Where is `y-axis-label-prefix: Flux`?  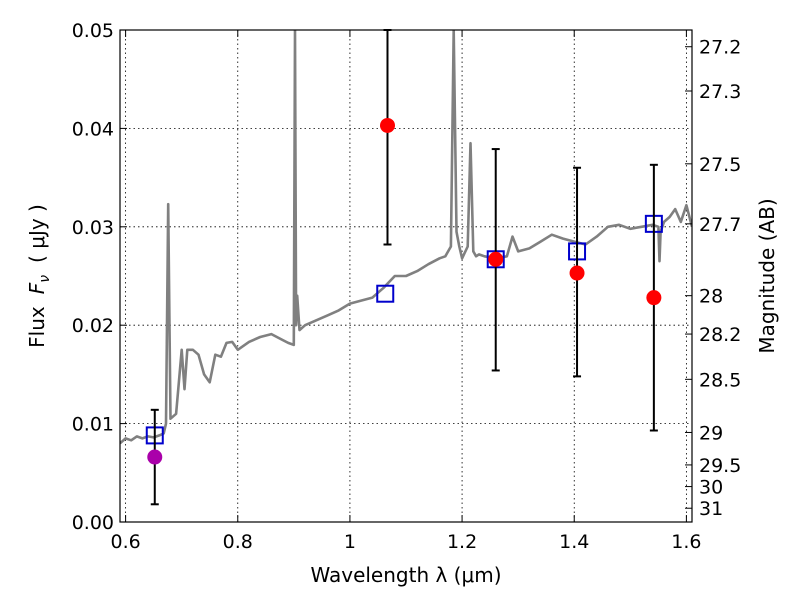 y-axis-label-prefix: Flux is located at coordinates (37, 327).